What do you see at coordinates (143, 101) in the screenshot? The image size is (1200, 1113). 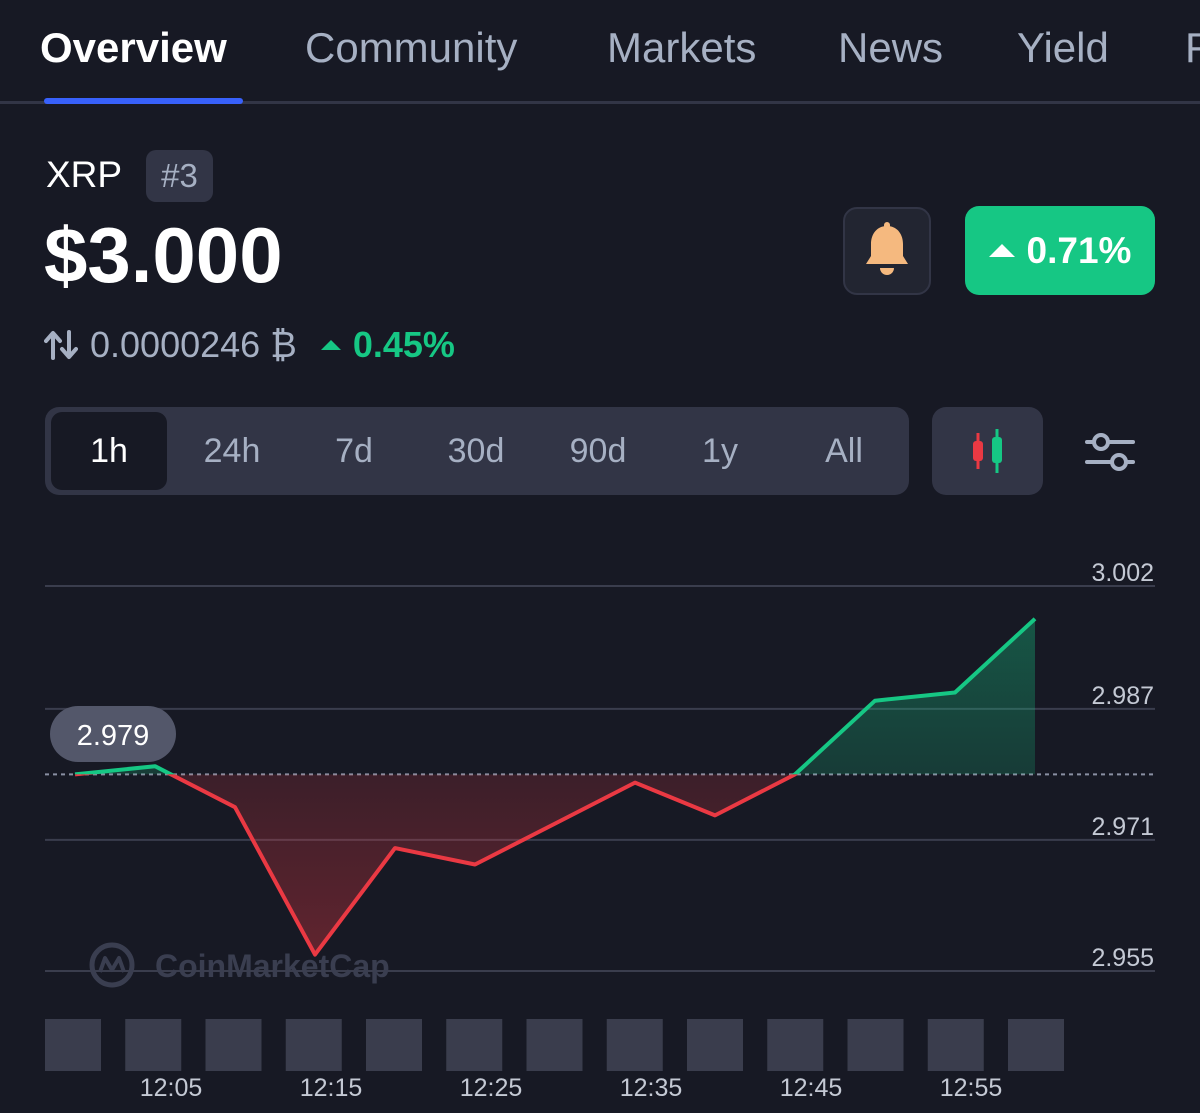 I see `active-tab-indicator` at bounding box center [143, 101].